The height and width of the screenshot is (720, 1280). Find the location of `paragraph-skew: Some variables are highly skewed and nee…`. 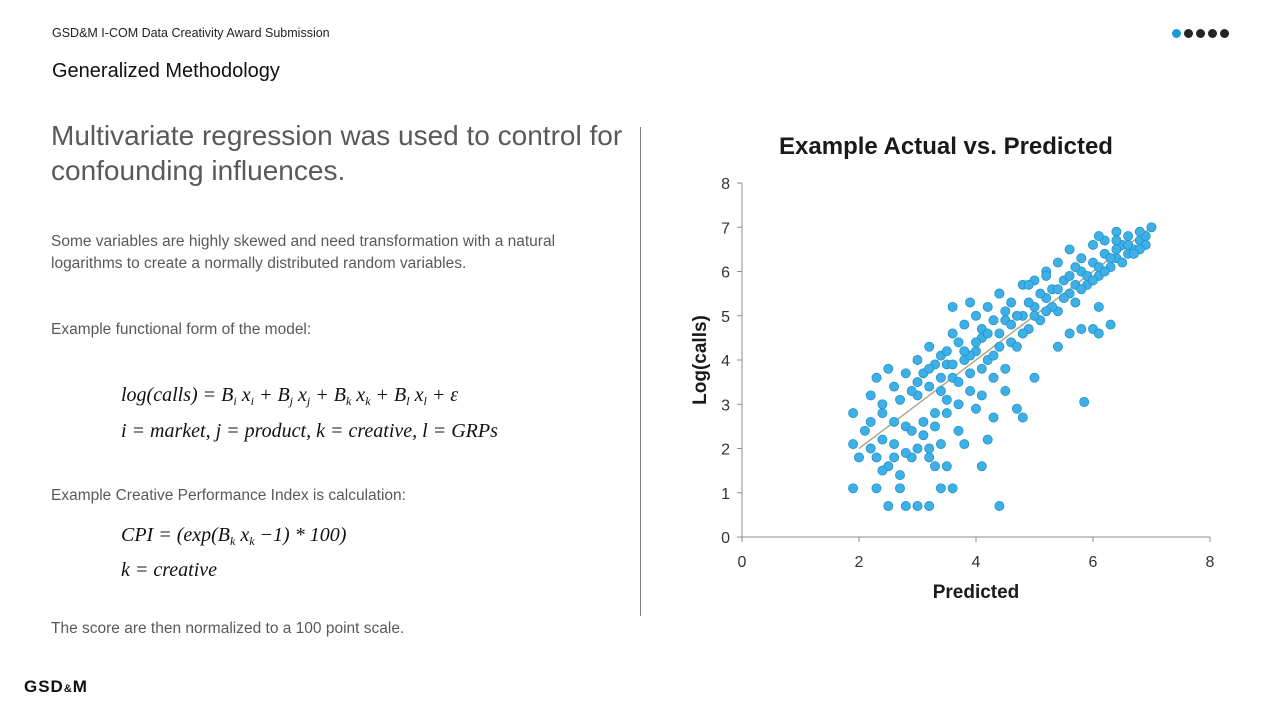

paragraph-skew: Some variables are highly skewed and nee… is located at coordinates (303, 252).